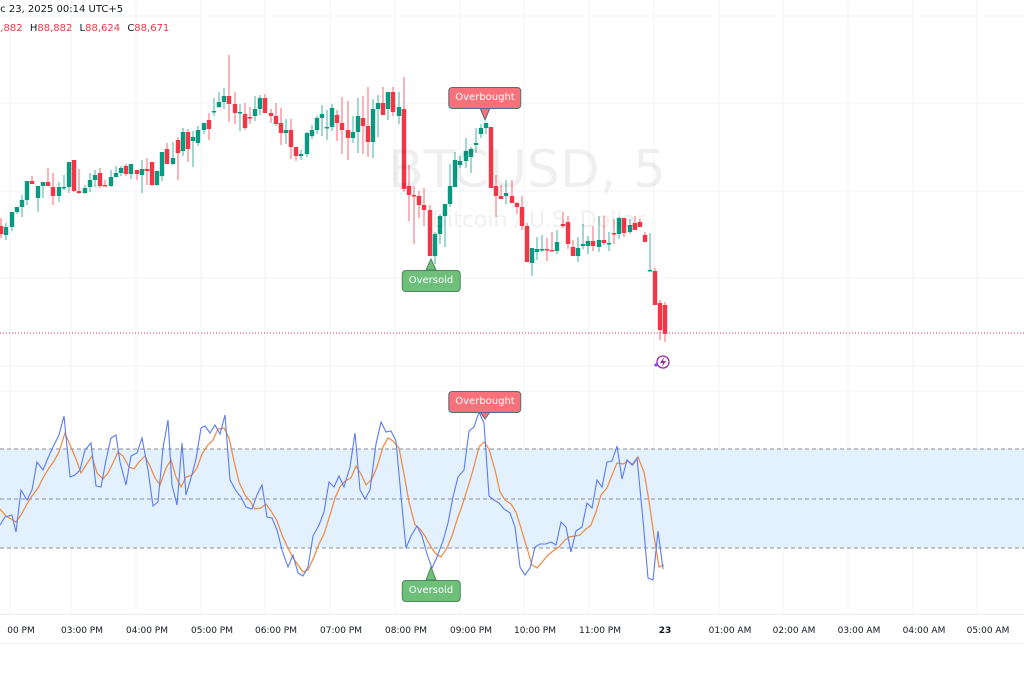 Image resolution: width=1024 pixels, height=683 pixels. Describe the element at coordinates (512, 629) in the screenshot. I see `time-axis` at that location.